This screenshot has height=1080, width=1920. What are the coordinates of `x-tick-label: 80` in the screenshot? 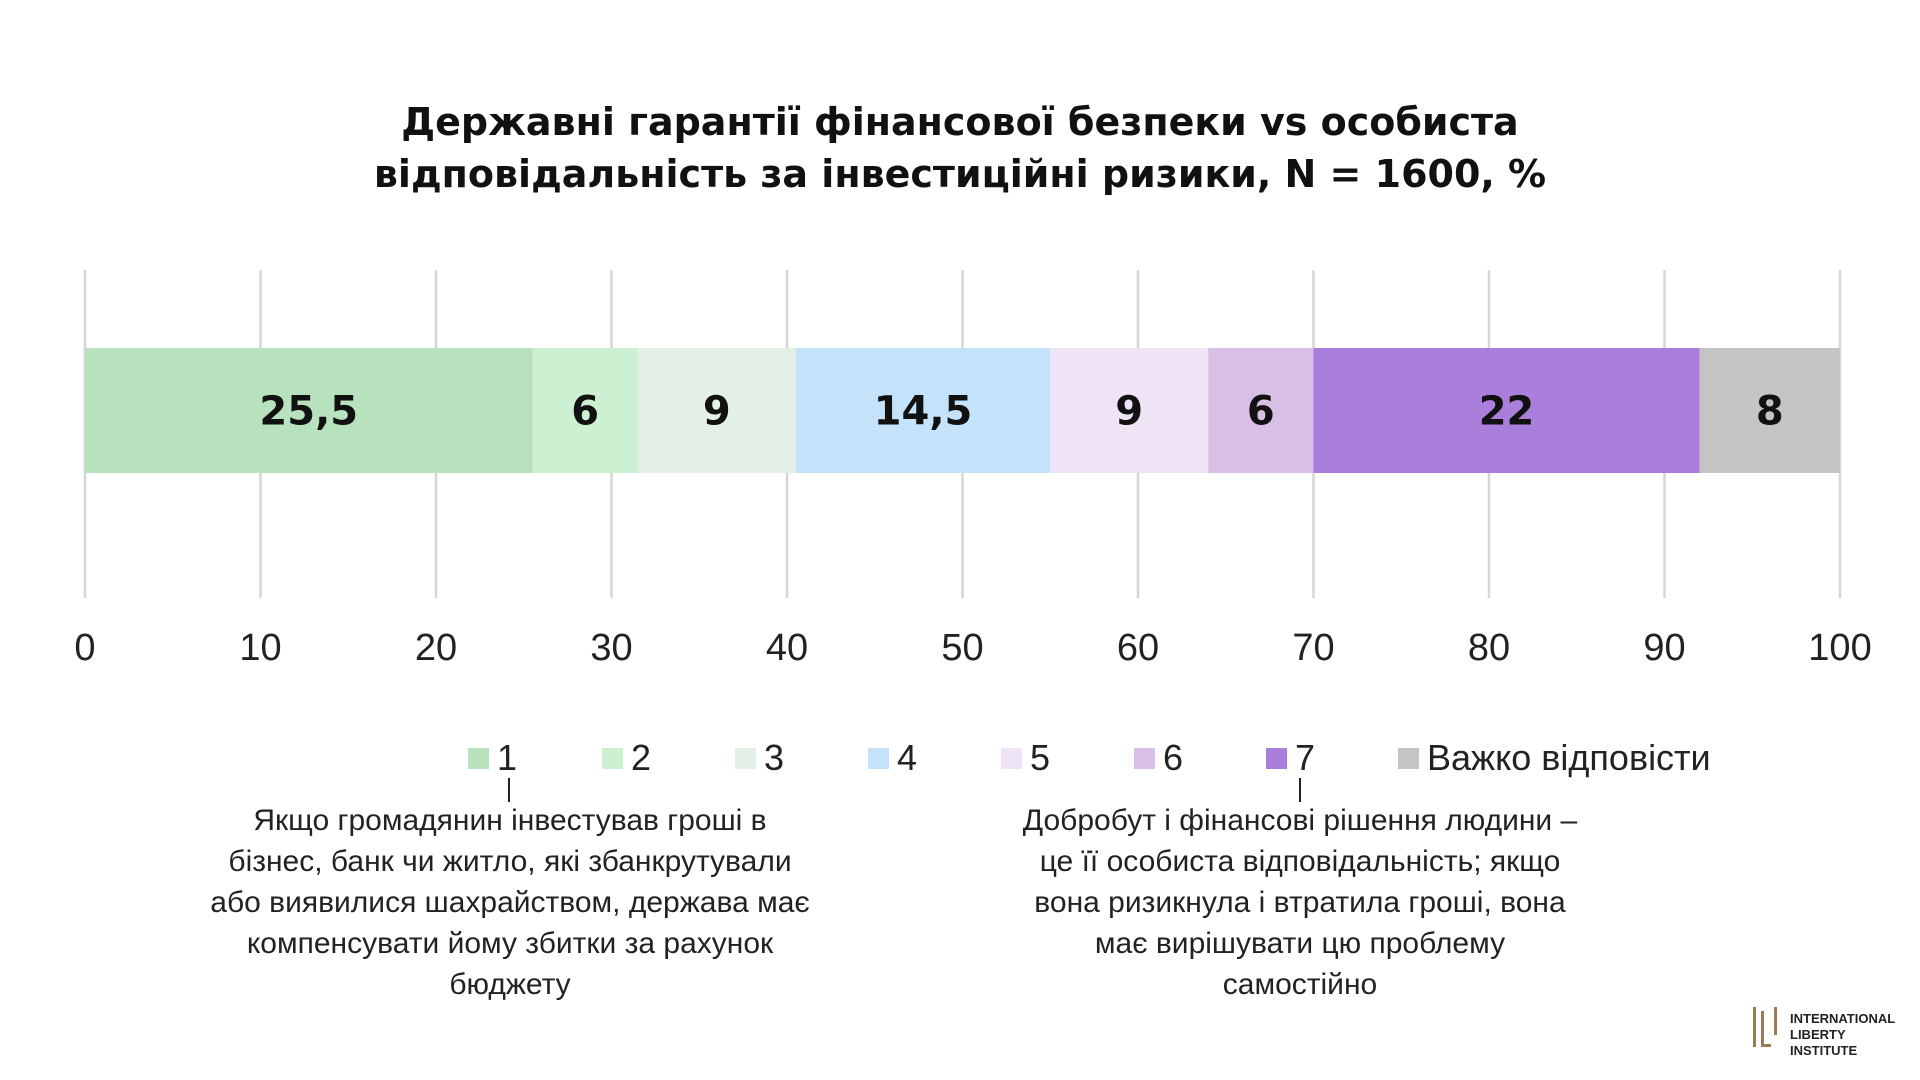 It's located at (1489, 648).